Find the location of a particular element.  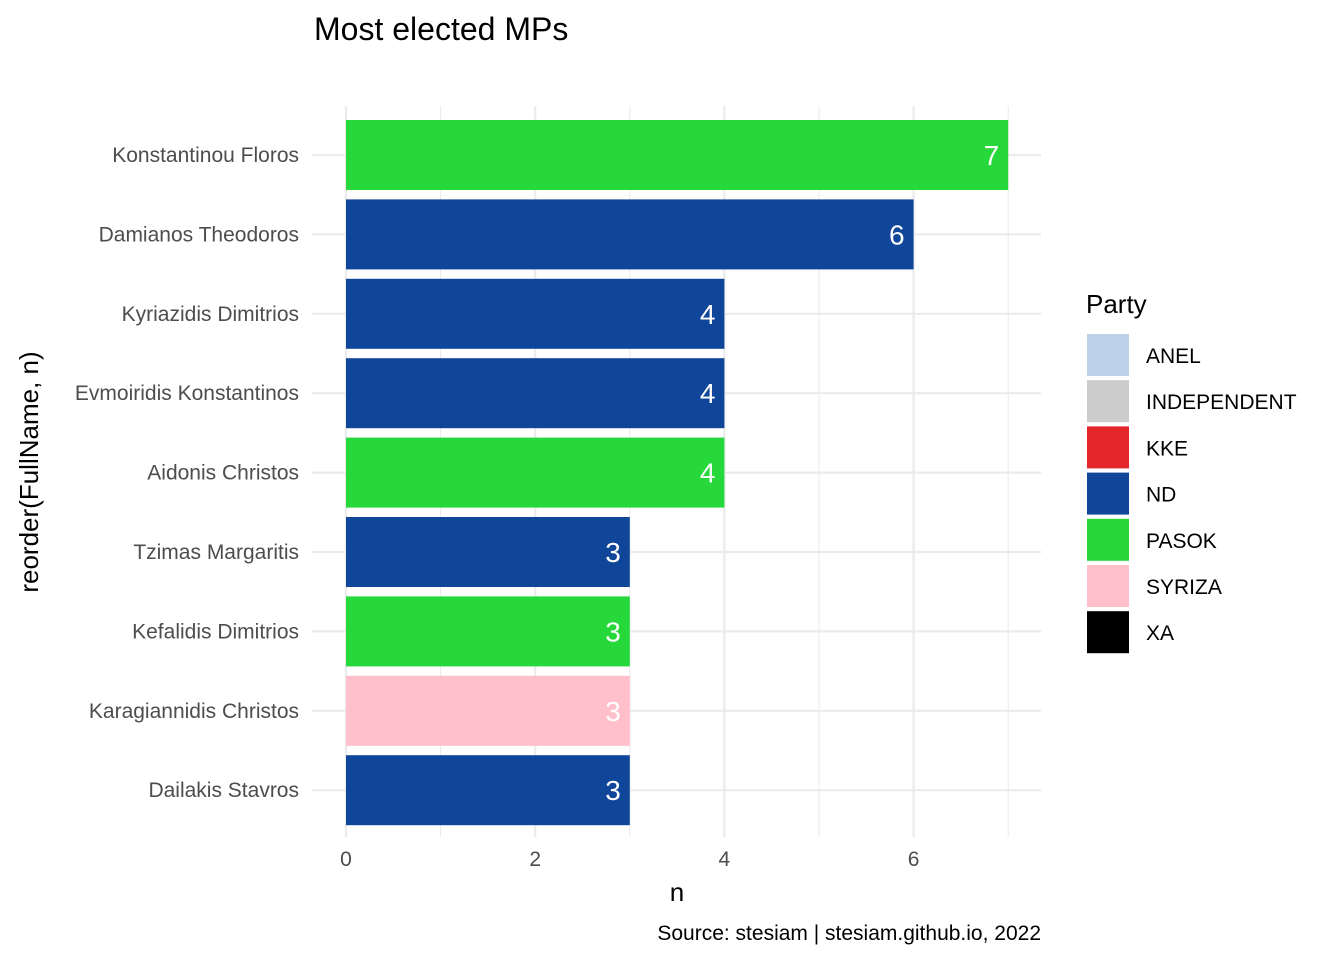

data-label-damianos-theodoros: 6 is located at coordinates (897, 234).